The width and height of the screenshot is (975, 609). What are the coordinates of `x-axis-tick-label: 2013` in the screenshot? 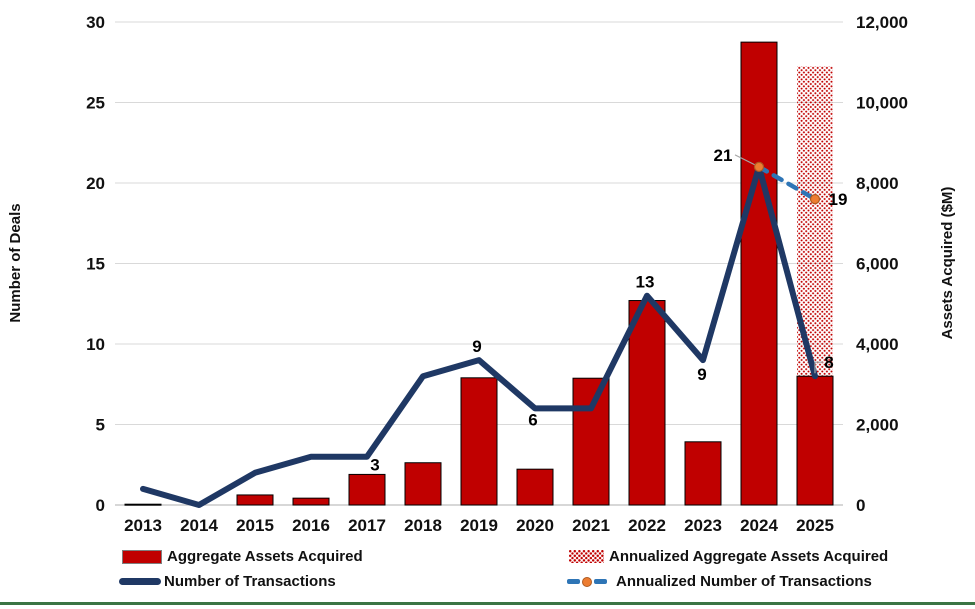 It's located at (143, 525).